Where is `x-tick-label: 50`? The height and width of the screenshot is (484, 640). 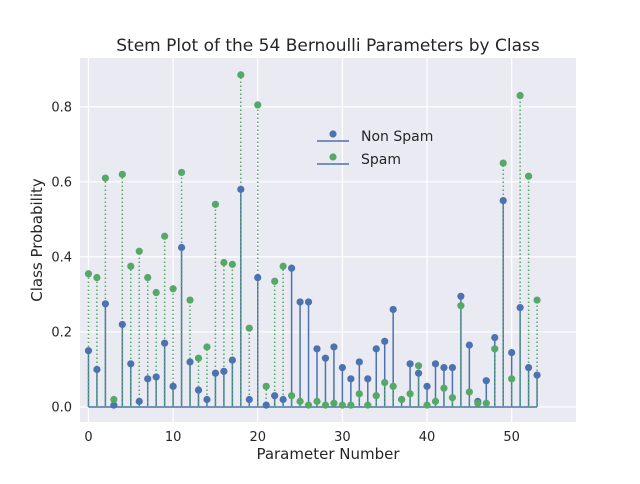 x-tick-label: 50 is located at coordinates (511, 437).